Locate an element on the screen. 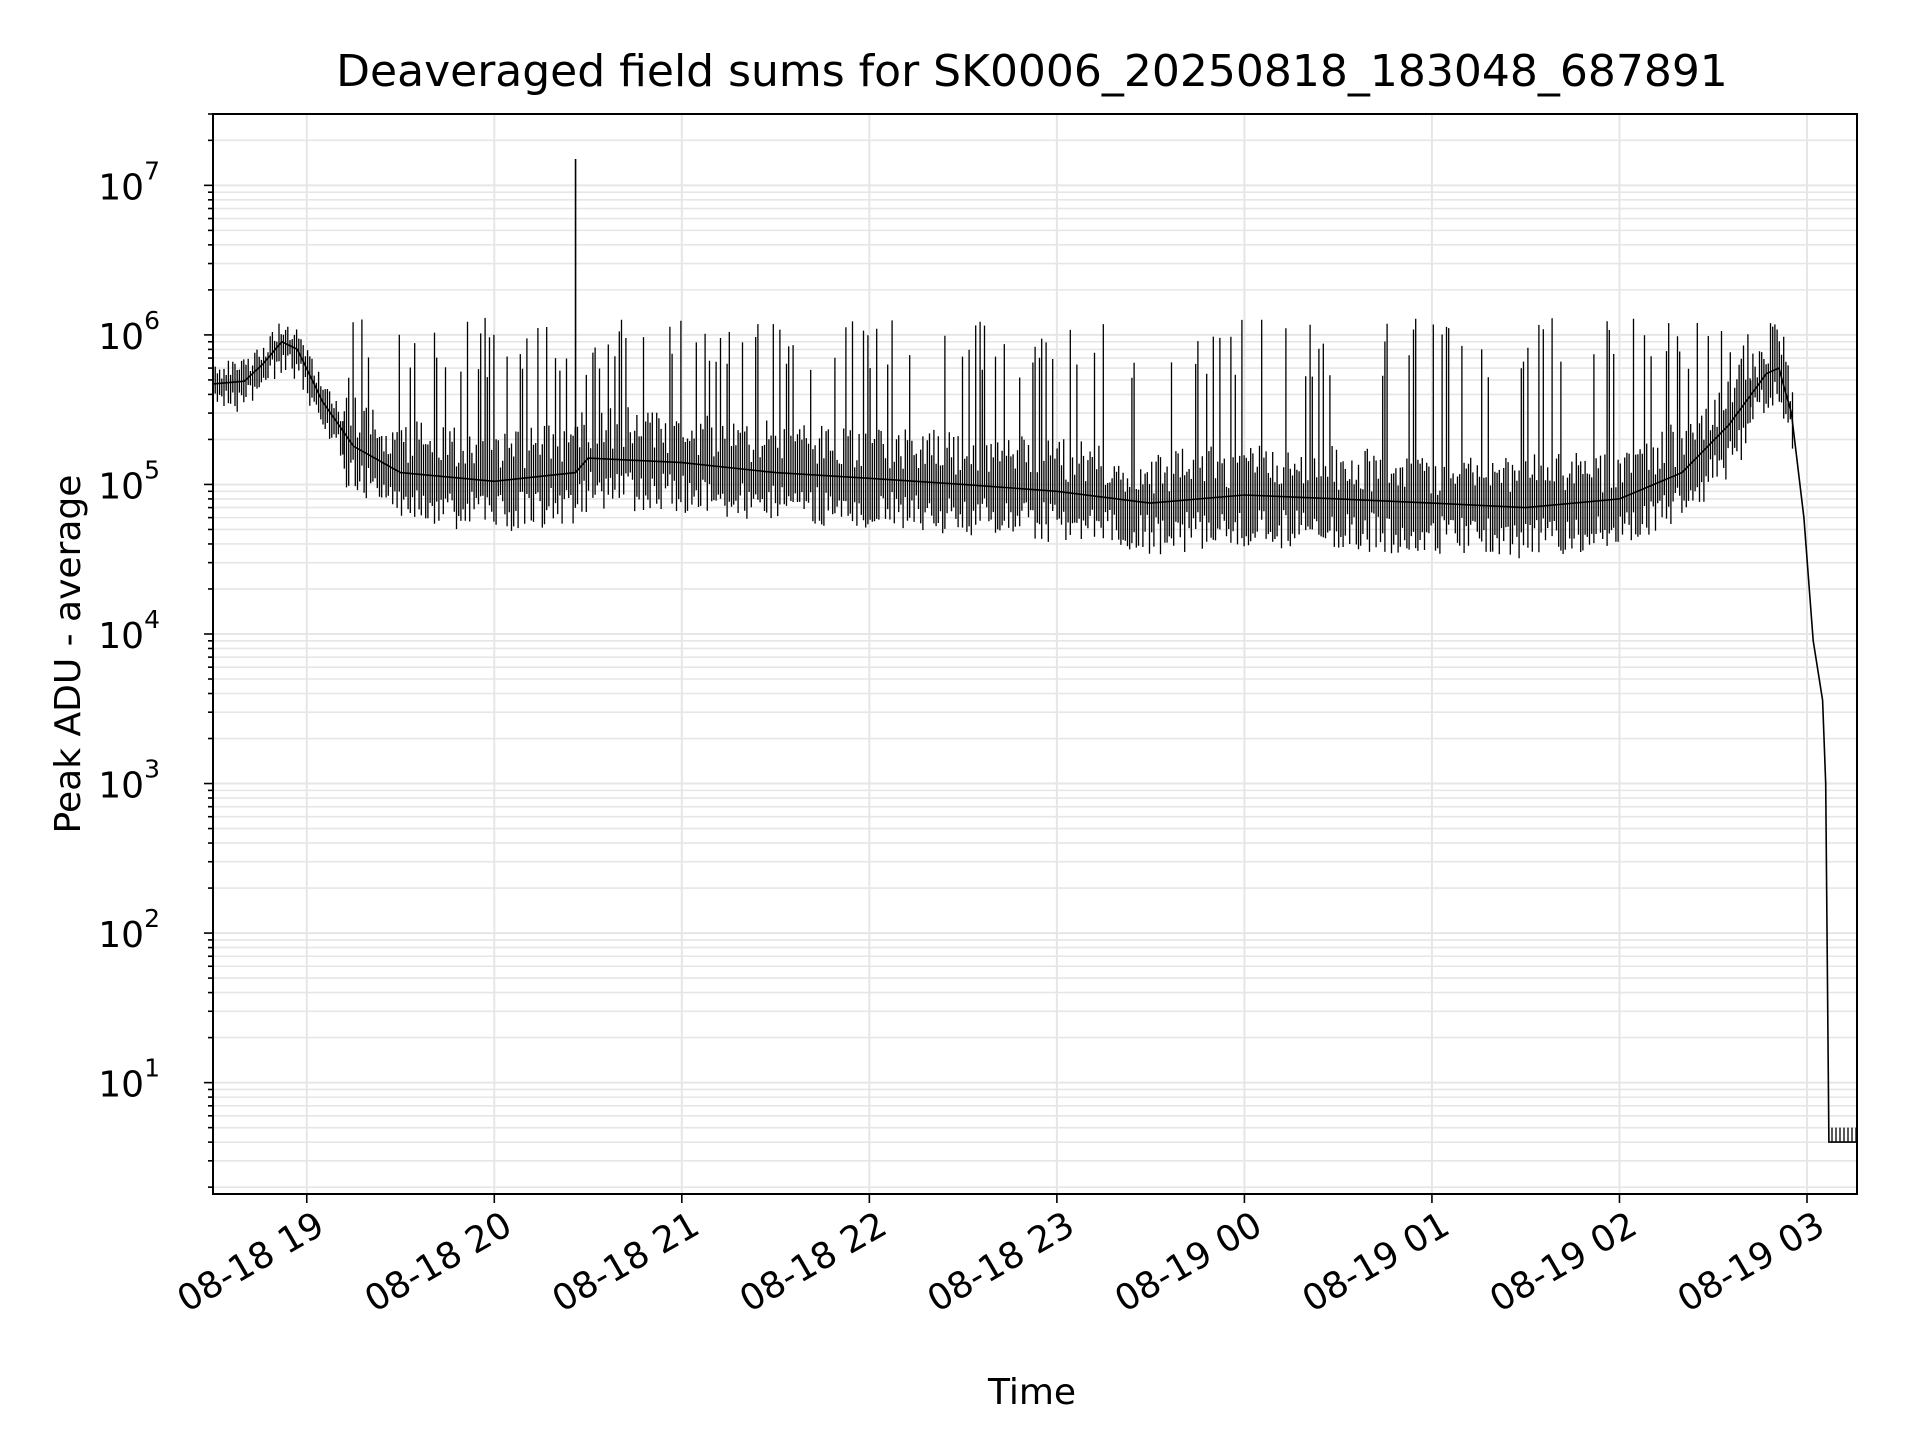  y-tick-label: 10⁶ is located at coordinates (129, 332).